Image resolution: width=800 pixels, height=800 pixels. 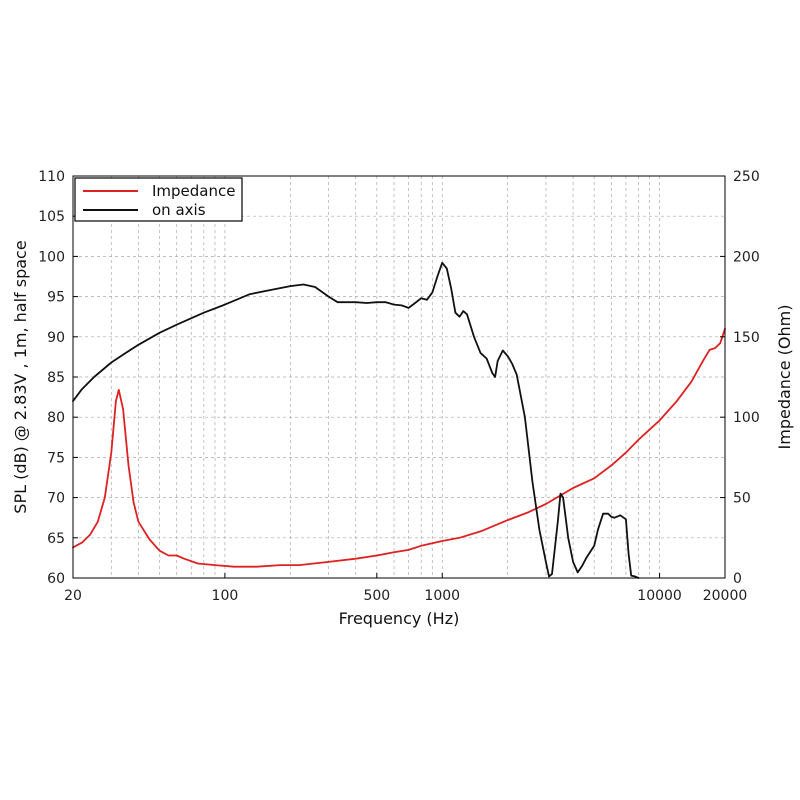 What do you see at coordinates (51, 217) in the screenshot?
I see `y-tick-label: 105` at bounding box center [51, 217].